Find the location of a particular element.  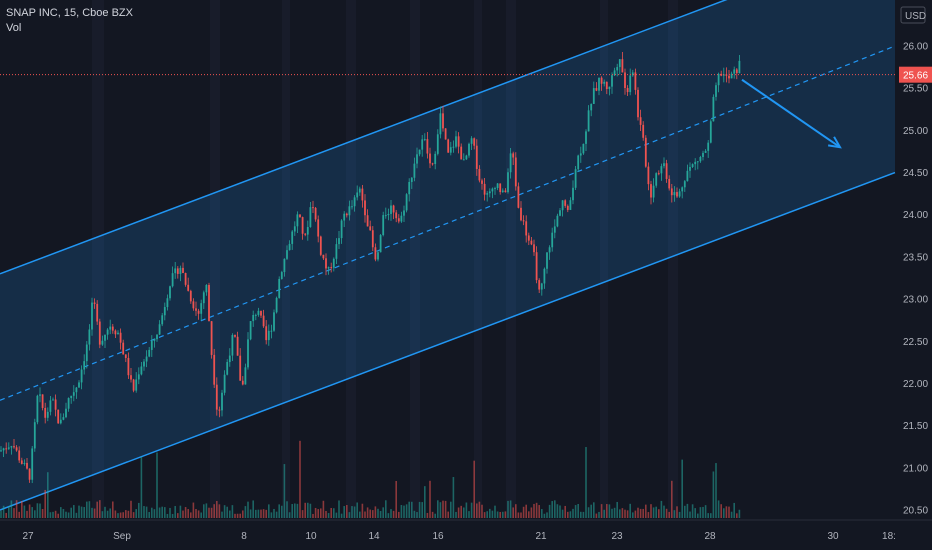

projection-arrow is located at coordinates (791, 113).